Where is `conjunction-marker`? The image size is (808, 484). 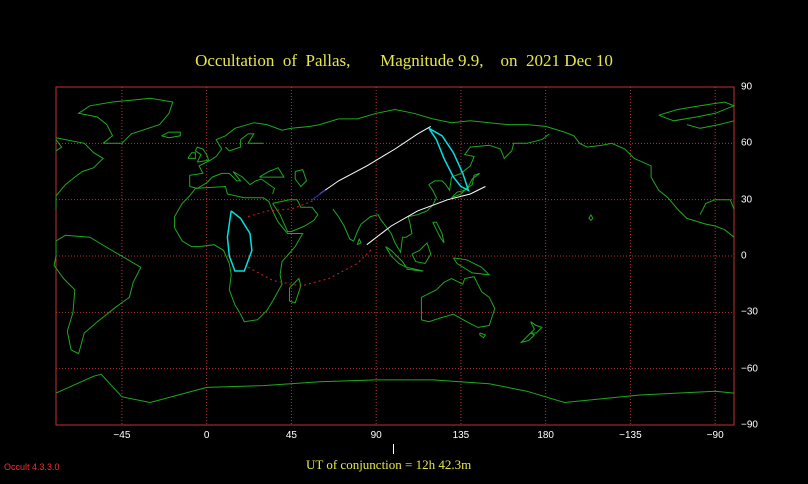 conjunction-marker is located at coordinates (393, 449).